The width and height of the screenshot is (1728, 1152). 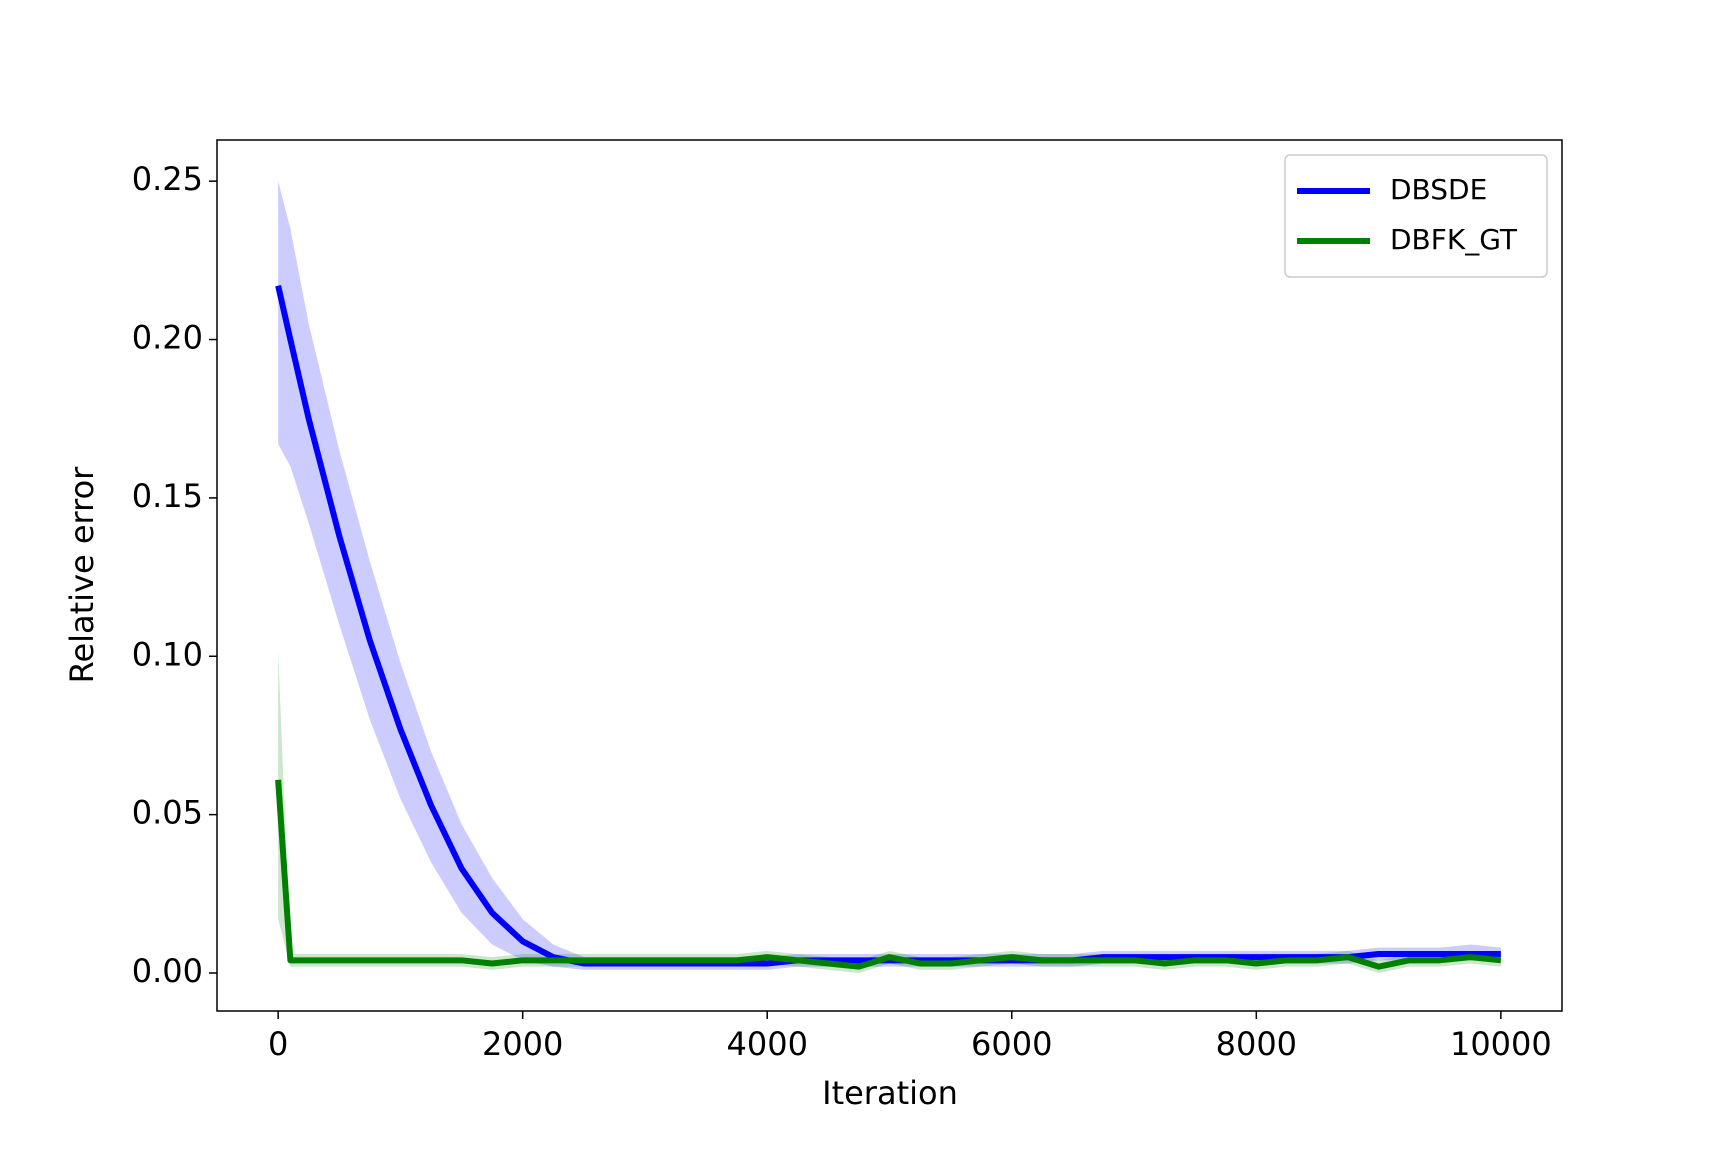 I want to click on x-tick-label: 4000, so click(x=767, y=1044).